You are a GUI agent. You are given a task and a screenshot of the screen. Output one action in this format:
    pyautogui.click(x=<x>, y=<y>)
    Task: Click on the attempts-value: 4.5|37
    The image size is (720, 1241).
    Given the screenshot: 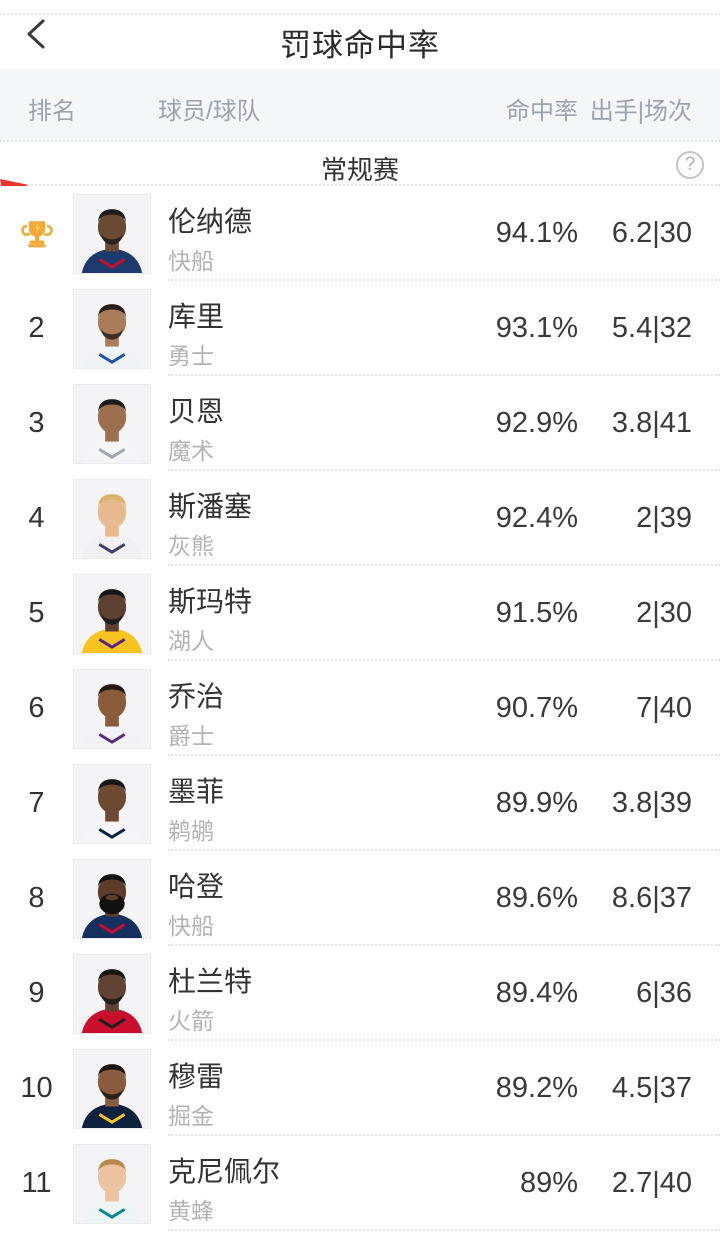 What is the action you would take?
    pyautogui.click(x=651, y=1088)
    